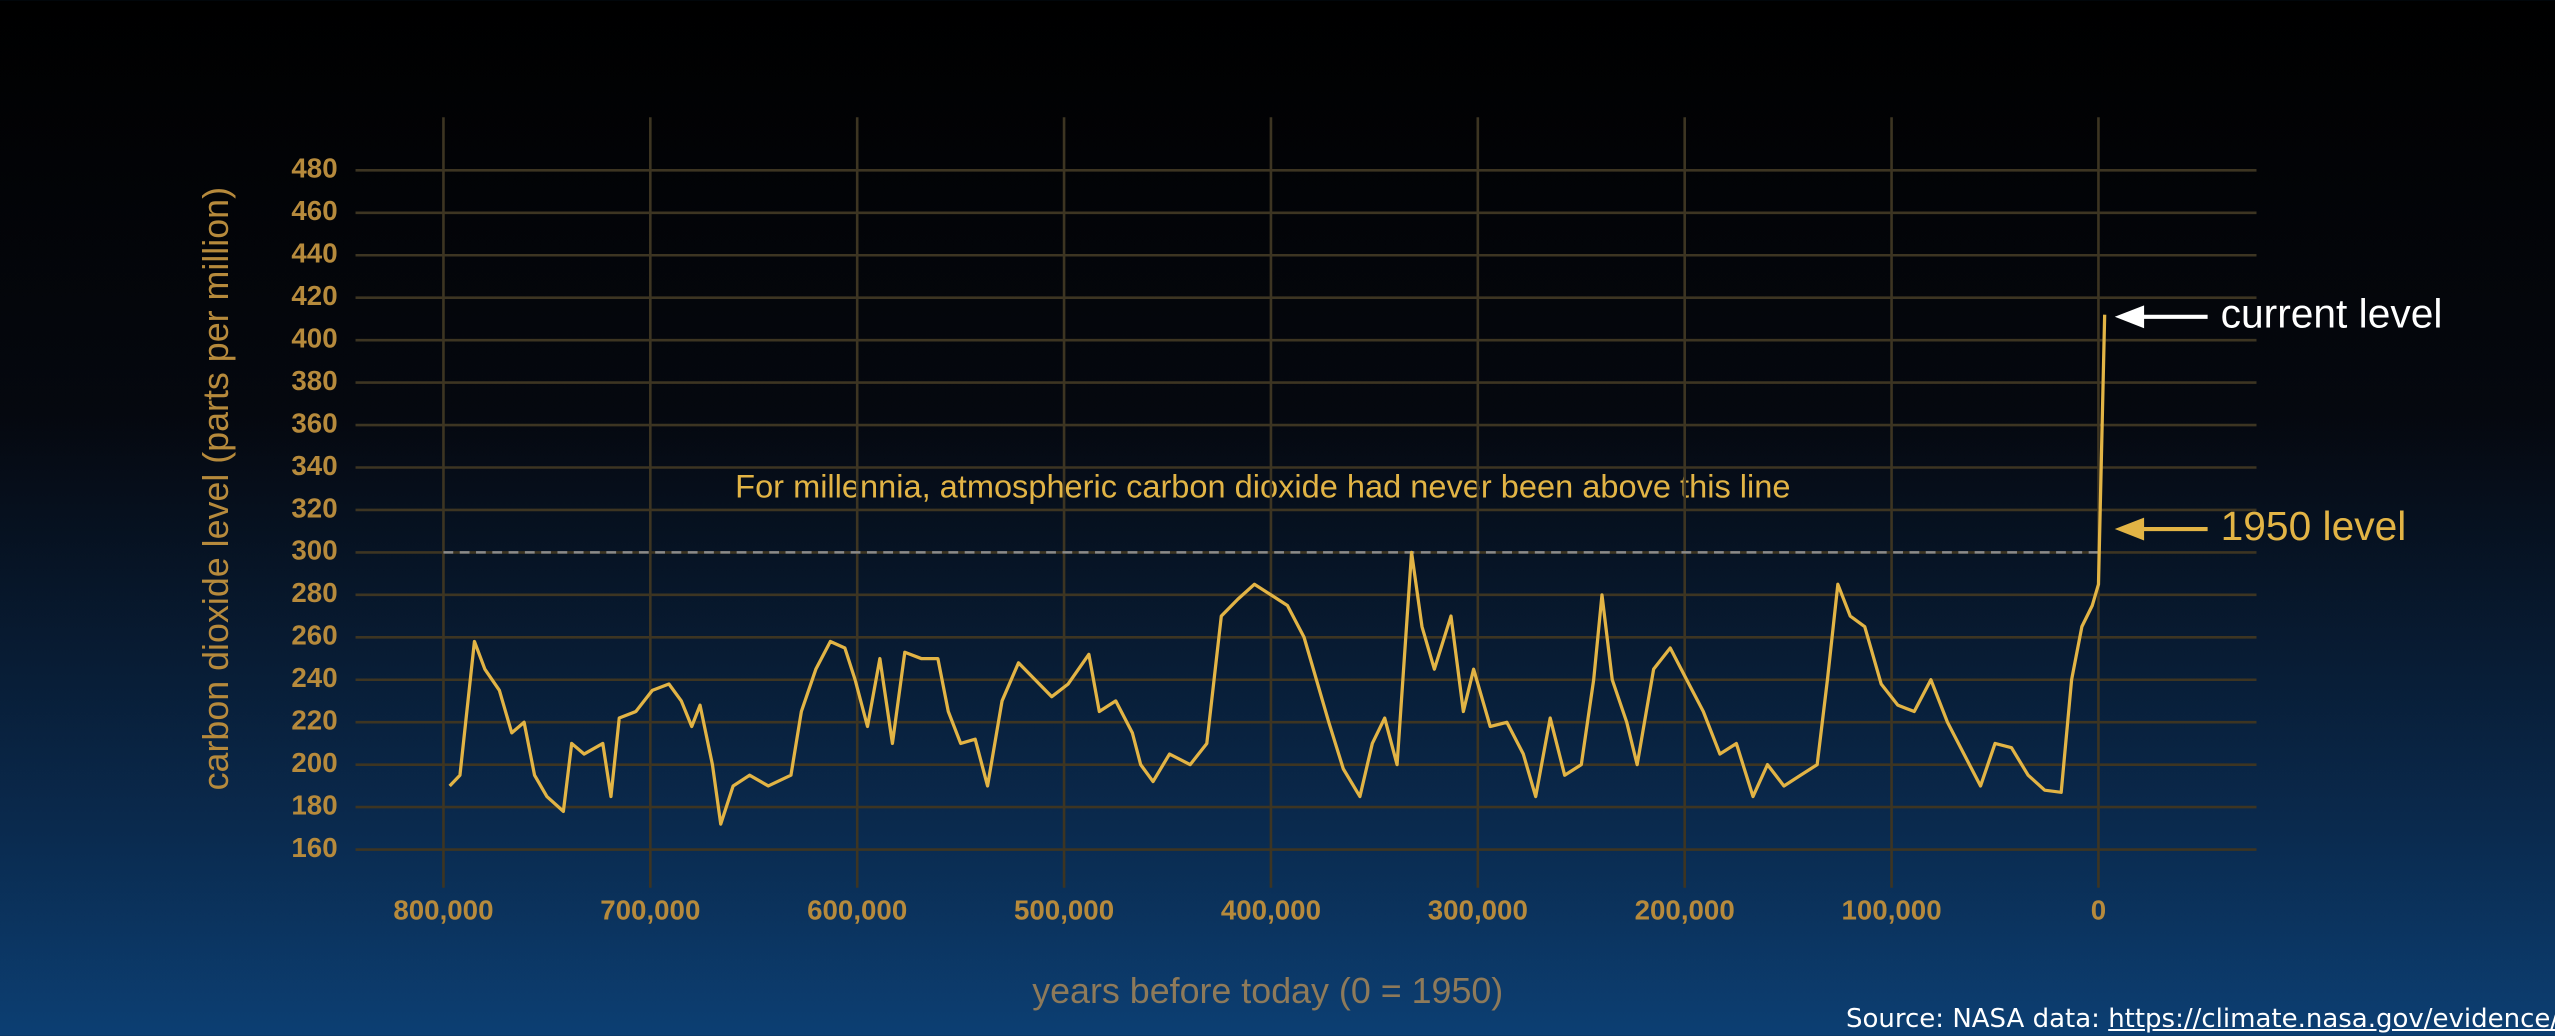 The height and width of the screenshot is (1036, 2555). Describe the element at coordinates (216, 488) in the screenshot. I see `y-axis-label: carbon dioxide level (parts per million)` at that location.